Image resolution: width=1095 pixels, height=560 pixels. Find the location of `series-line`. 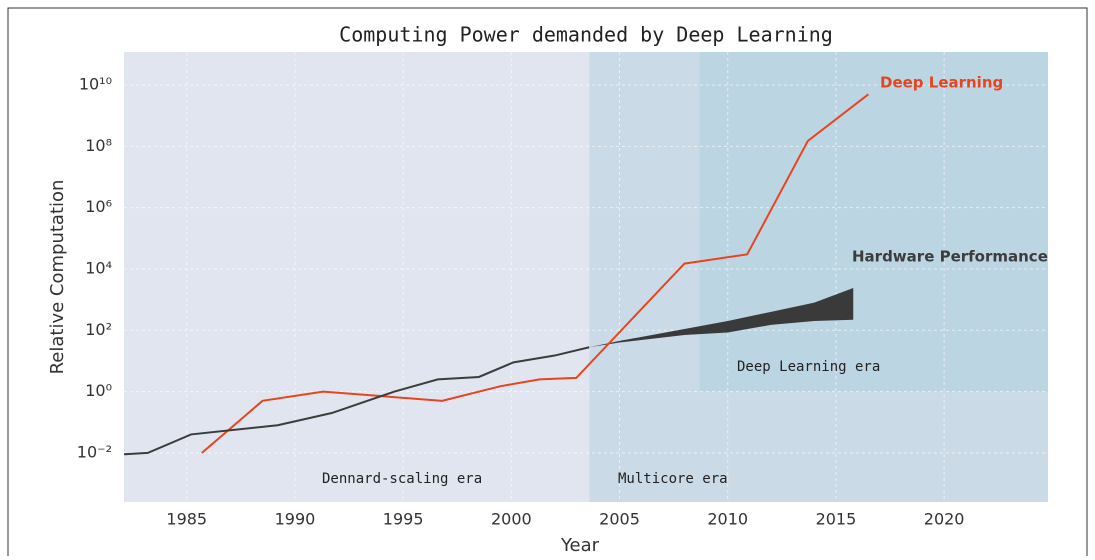

series-line is located at coordinates (356, 401).